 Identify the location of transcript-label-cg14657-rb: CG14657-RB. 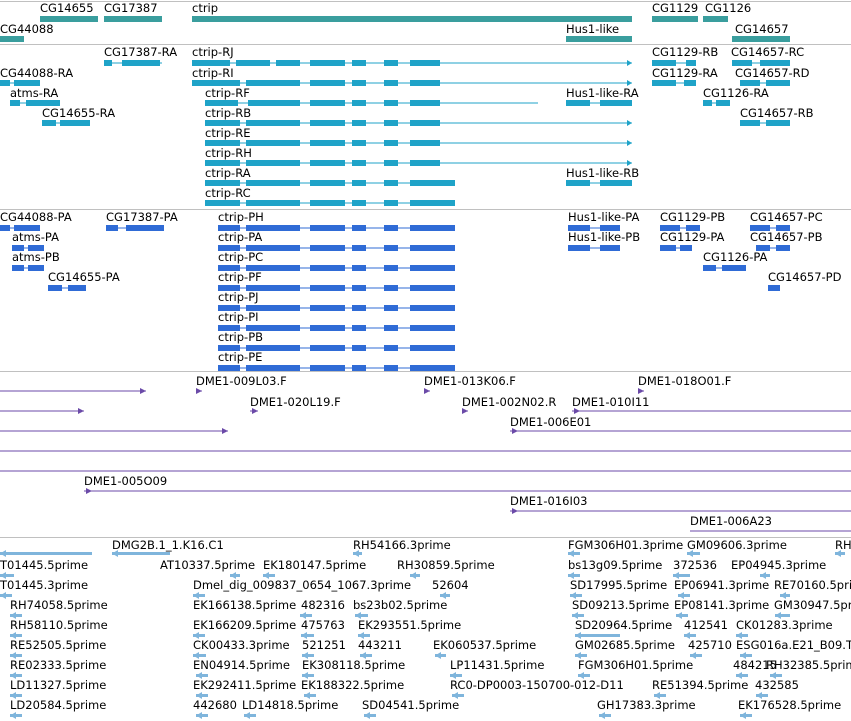
(777, 113).